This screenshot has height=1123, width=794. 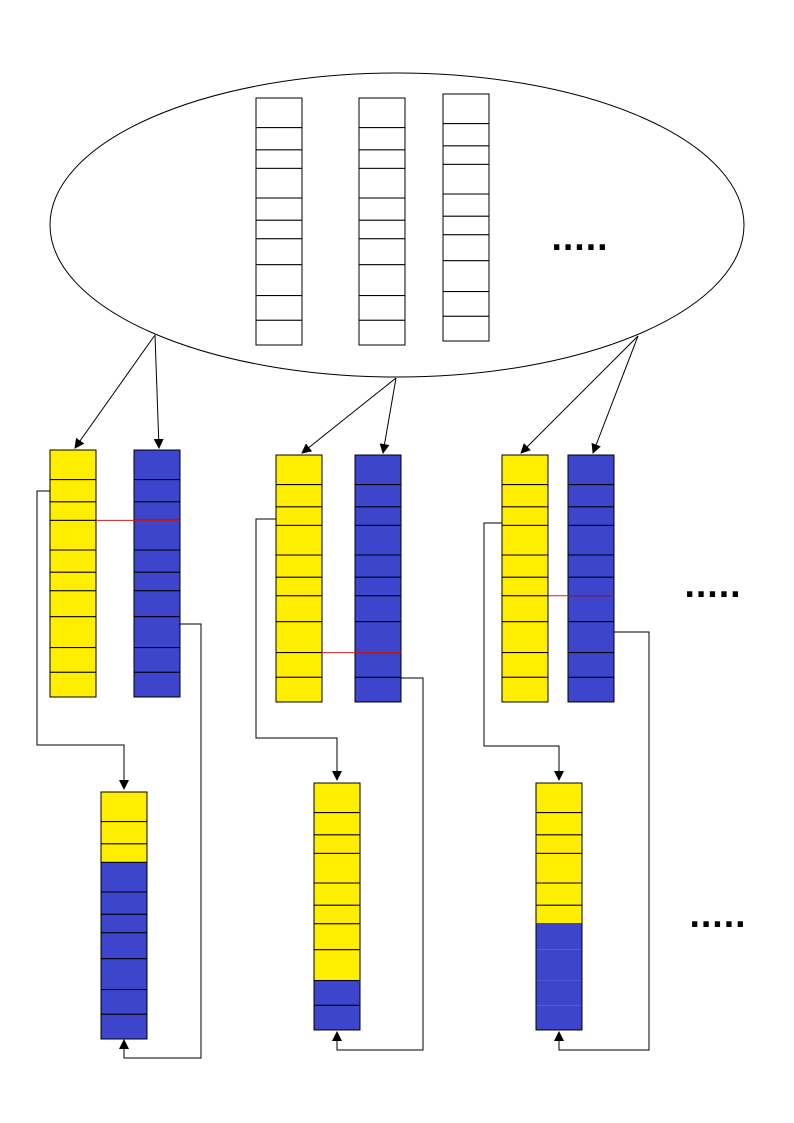 I want to click on parent-chromosome-b, so click(x=591, y=578).